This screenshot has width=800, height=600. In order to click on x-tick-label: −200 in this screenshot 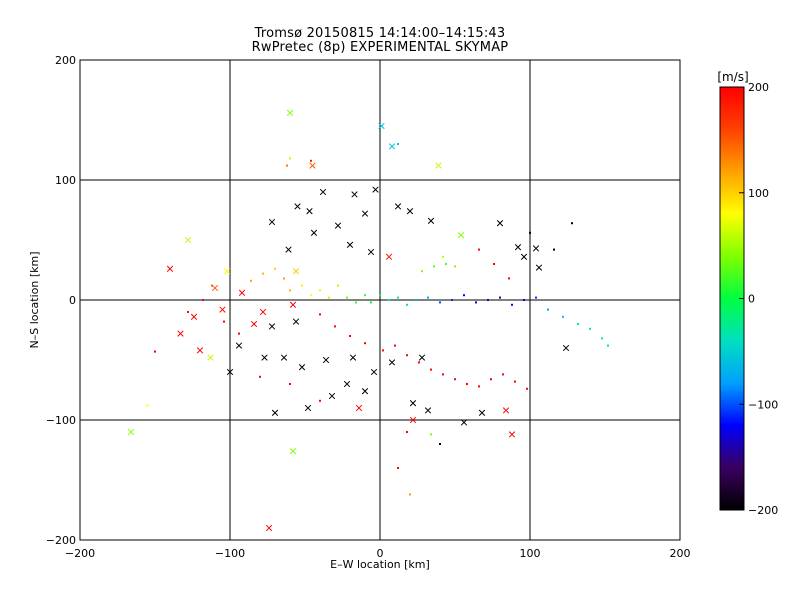, I will do `click(80, 553)`.